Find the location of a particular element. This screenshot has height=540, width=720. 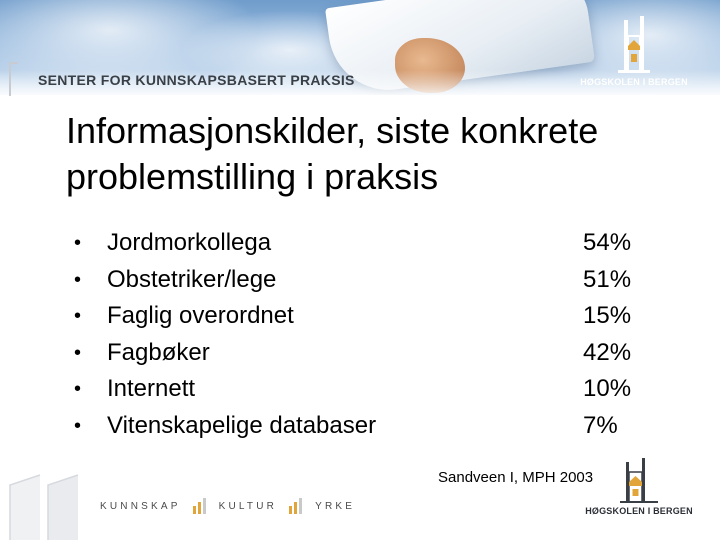

list-item: • Faglig overordnet is located at coordinates (264, 316).